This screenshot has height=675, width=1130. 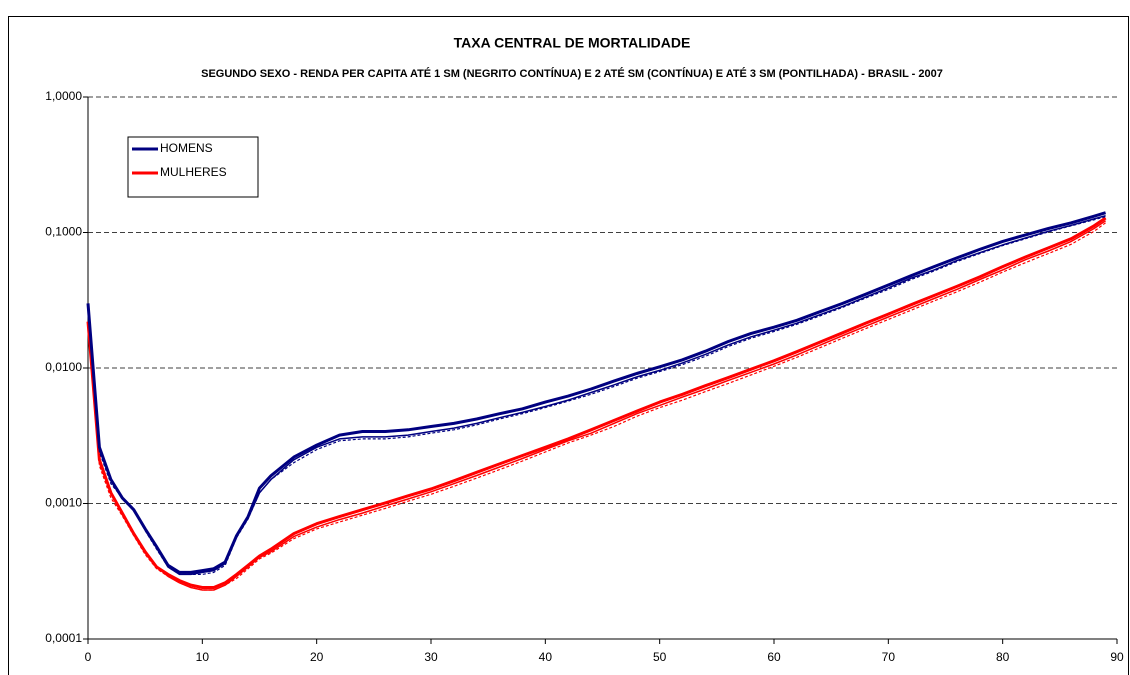 What do you see at coordinates (193, 172) in the screenshot?
I see `legend-label: MULHERES` at bounding box center [193, 172].